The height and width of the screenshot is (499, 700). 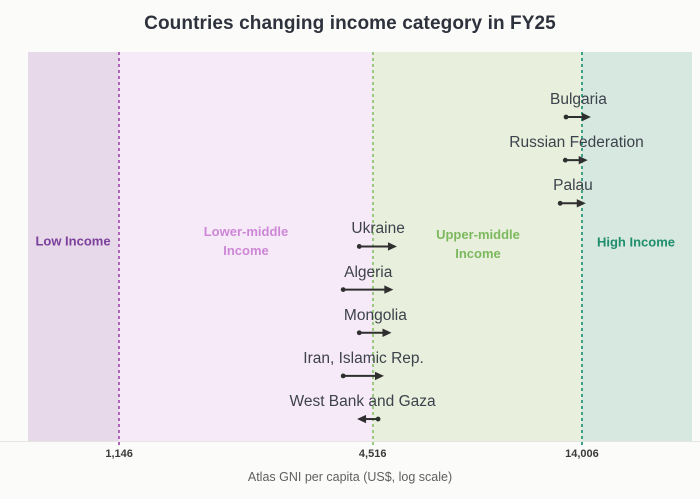 What do you see at coordinates (119, 454) in the screenshot?
I see `x-tick-label: 1,146` at bounding box center [119, 454].